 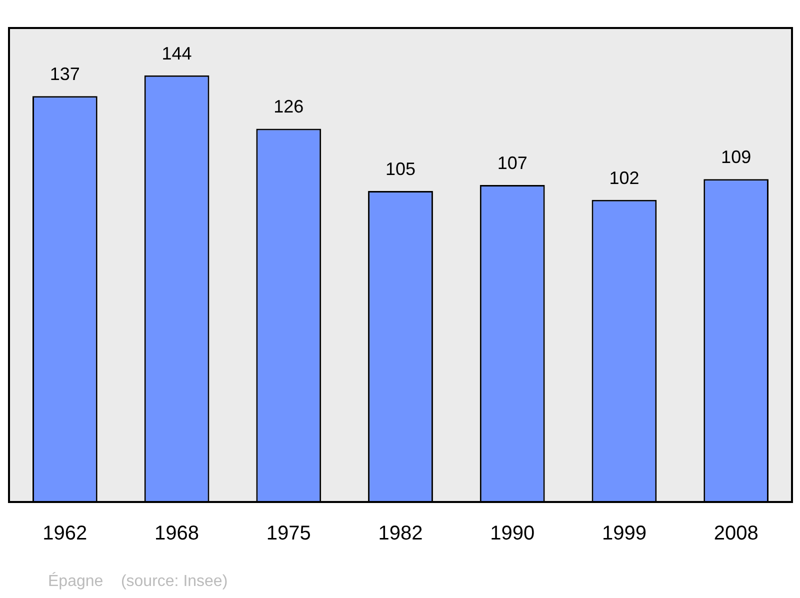 I want to click on x-tick-label: 1990, so click(x=512, y=533).